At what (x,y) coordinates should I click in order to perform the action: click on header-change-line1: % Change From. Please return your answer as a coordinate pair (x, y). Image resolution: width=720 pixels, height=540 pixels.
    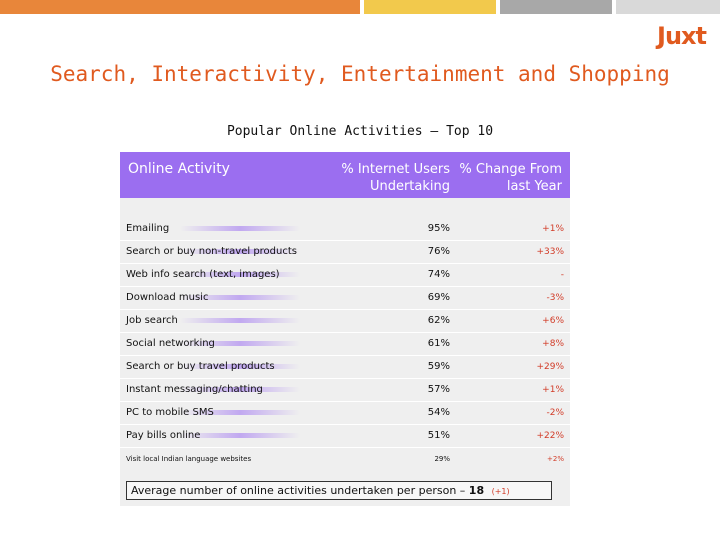
    Looking at the image, I should click on (510, 169).